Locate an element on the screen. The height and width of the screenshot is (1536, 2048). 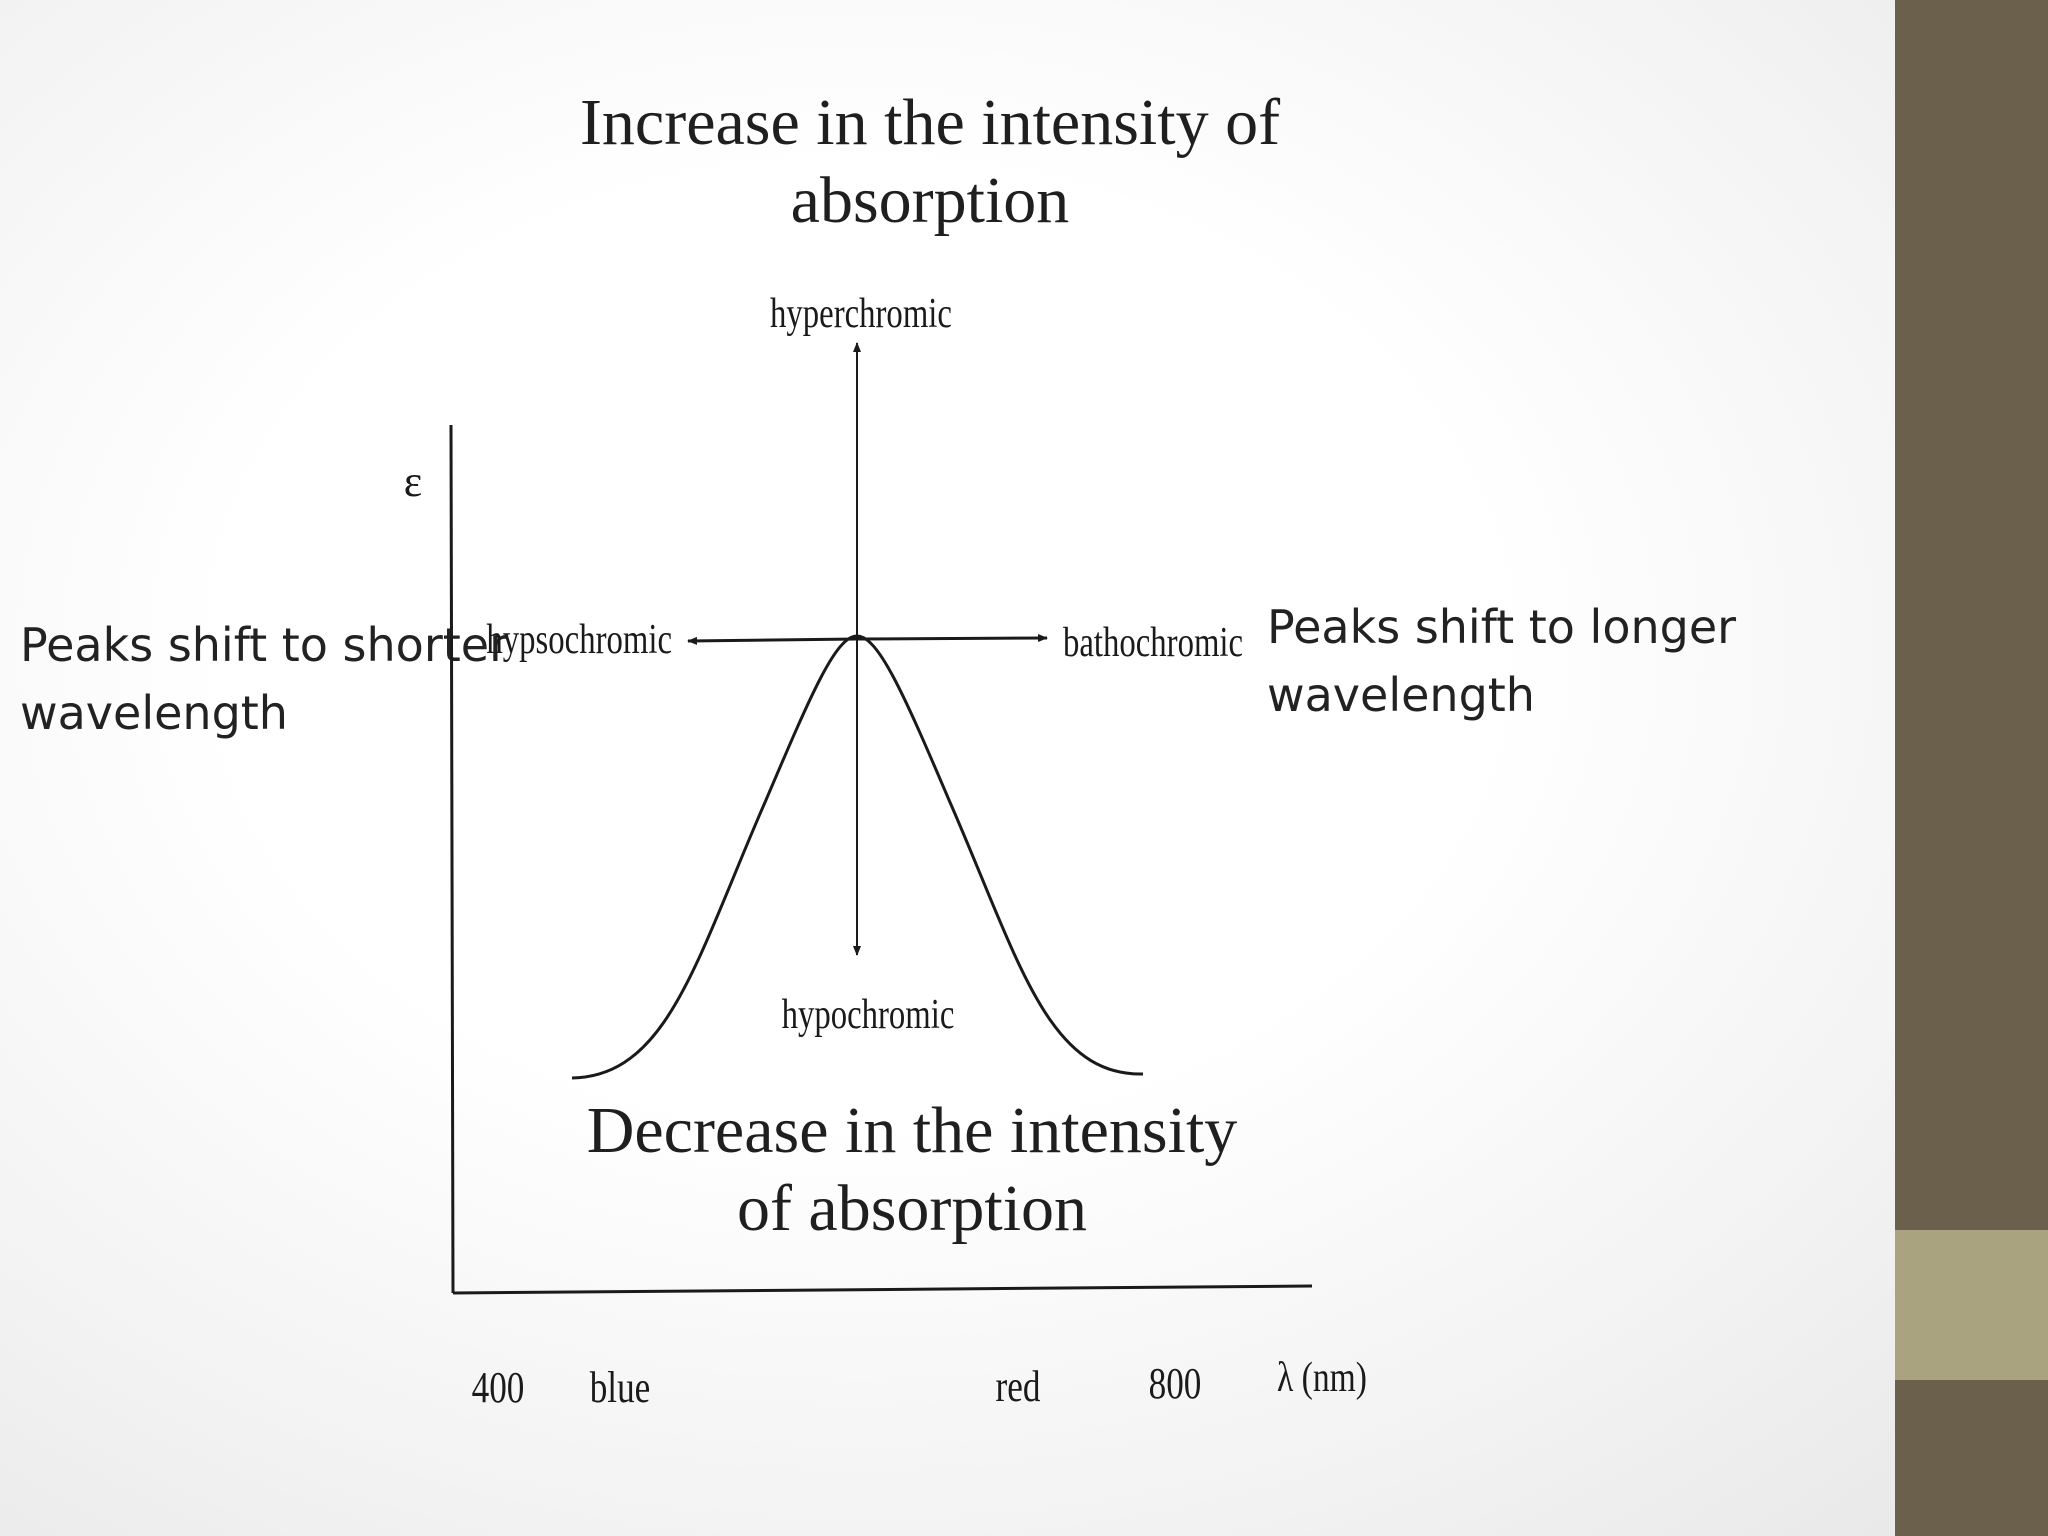
increase-caption-line1: Increase in the intensity of is located at coordinates (930, 122).